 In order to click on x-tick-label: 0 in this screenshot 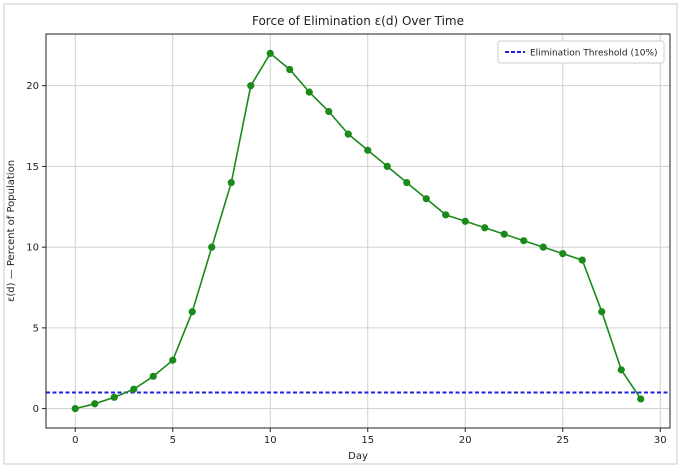, I will do `click(75, 440)`.